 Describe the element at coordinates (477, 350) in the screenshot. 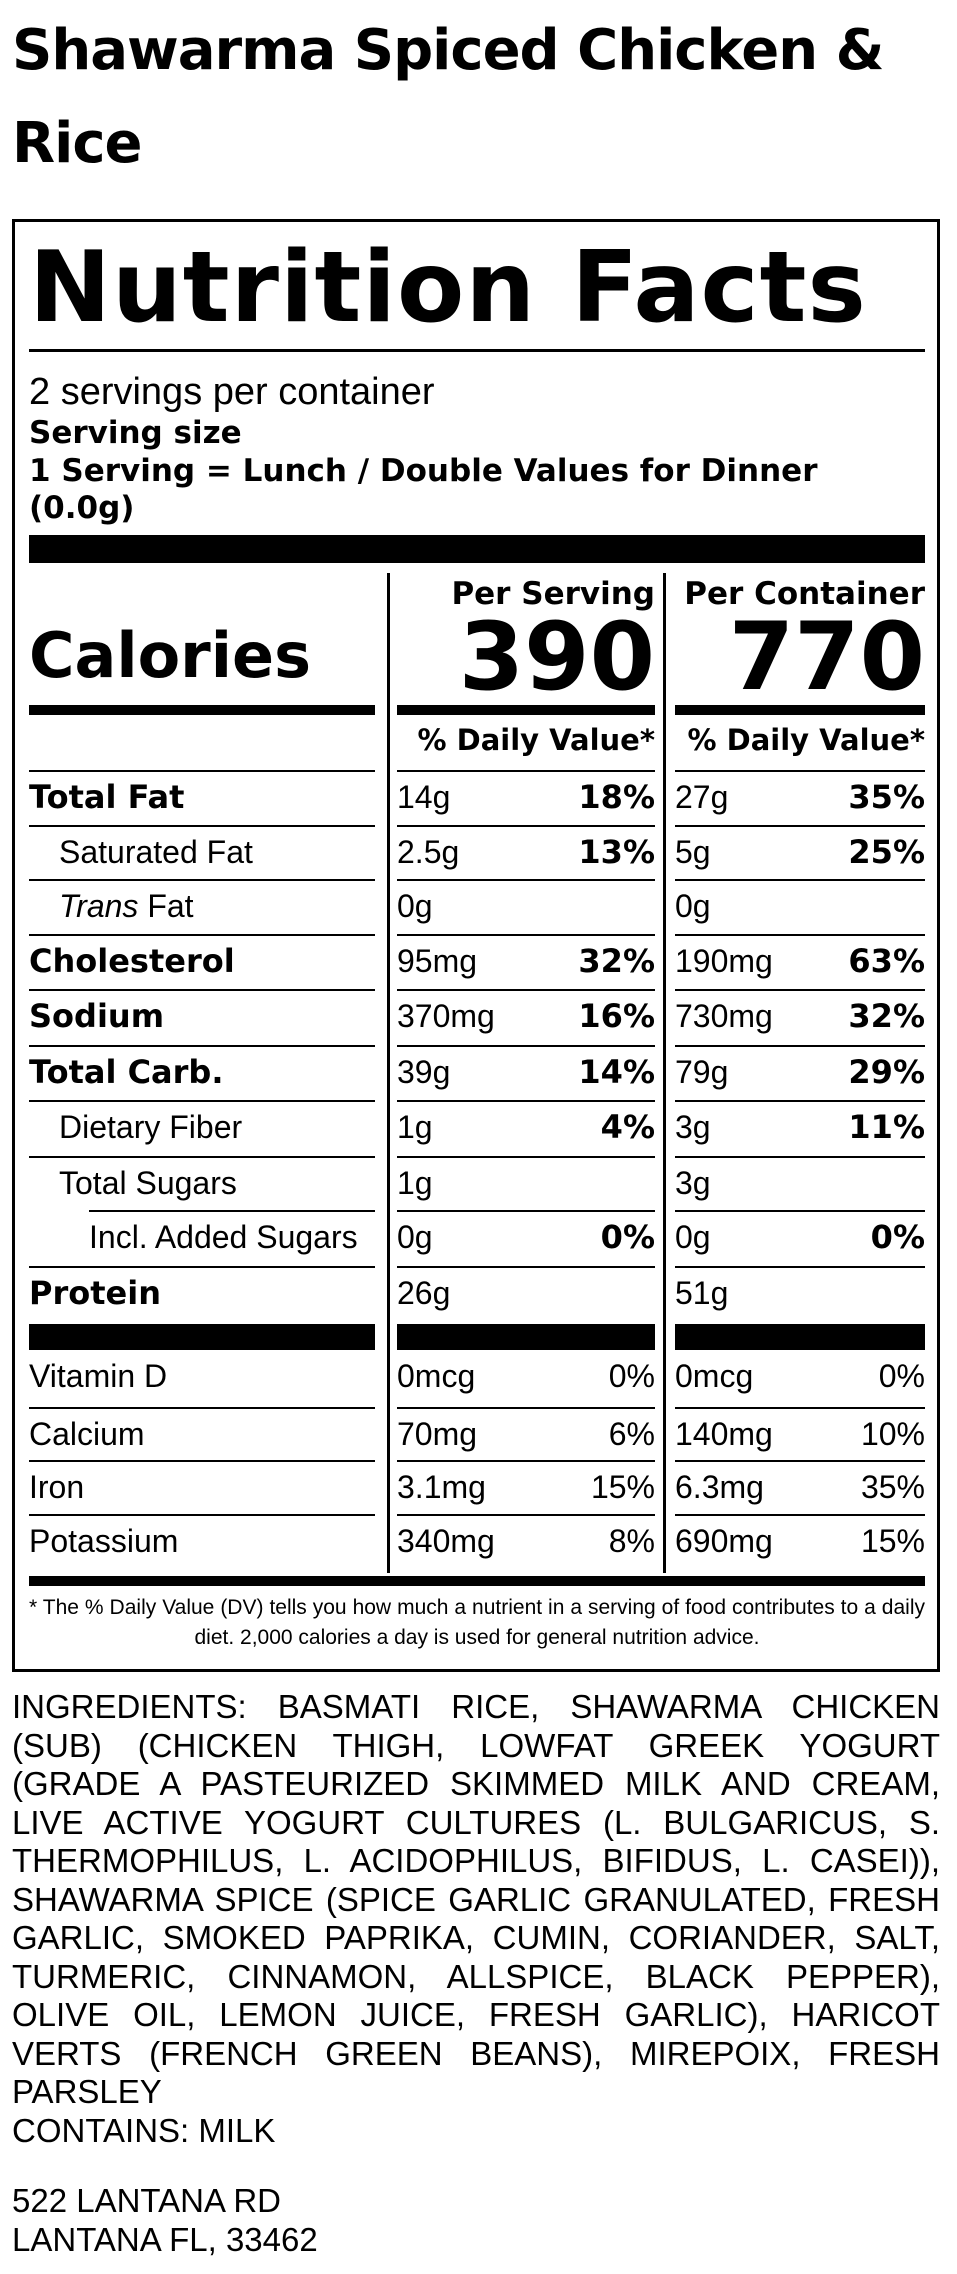

I see `heading-rule` at that location.